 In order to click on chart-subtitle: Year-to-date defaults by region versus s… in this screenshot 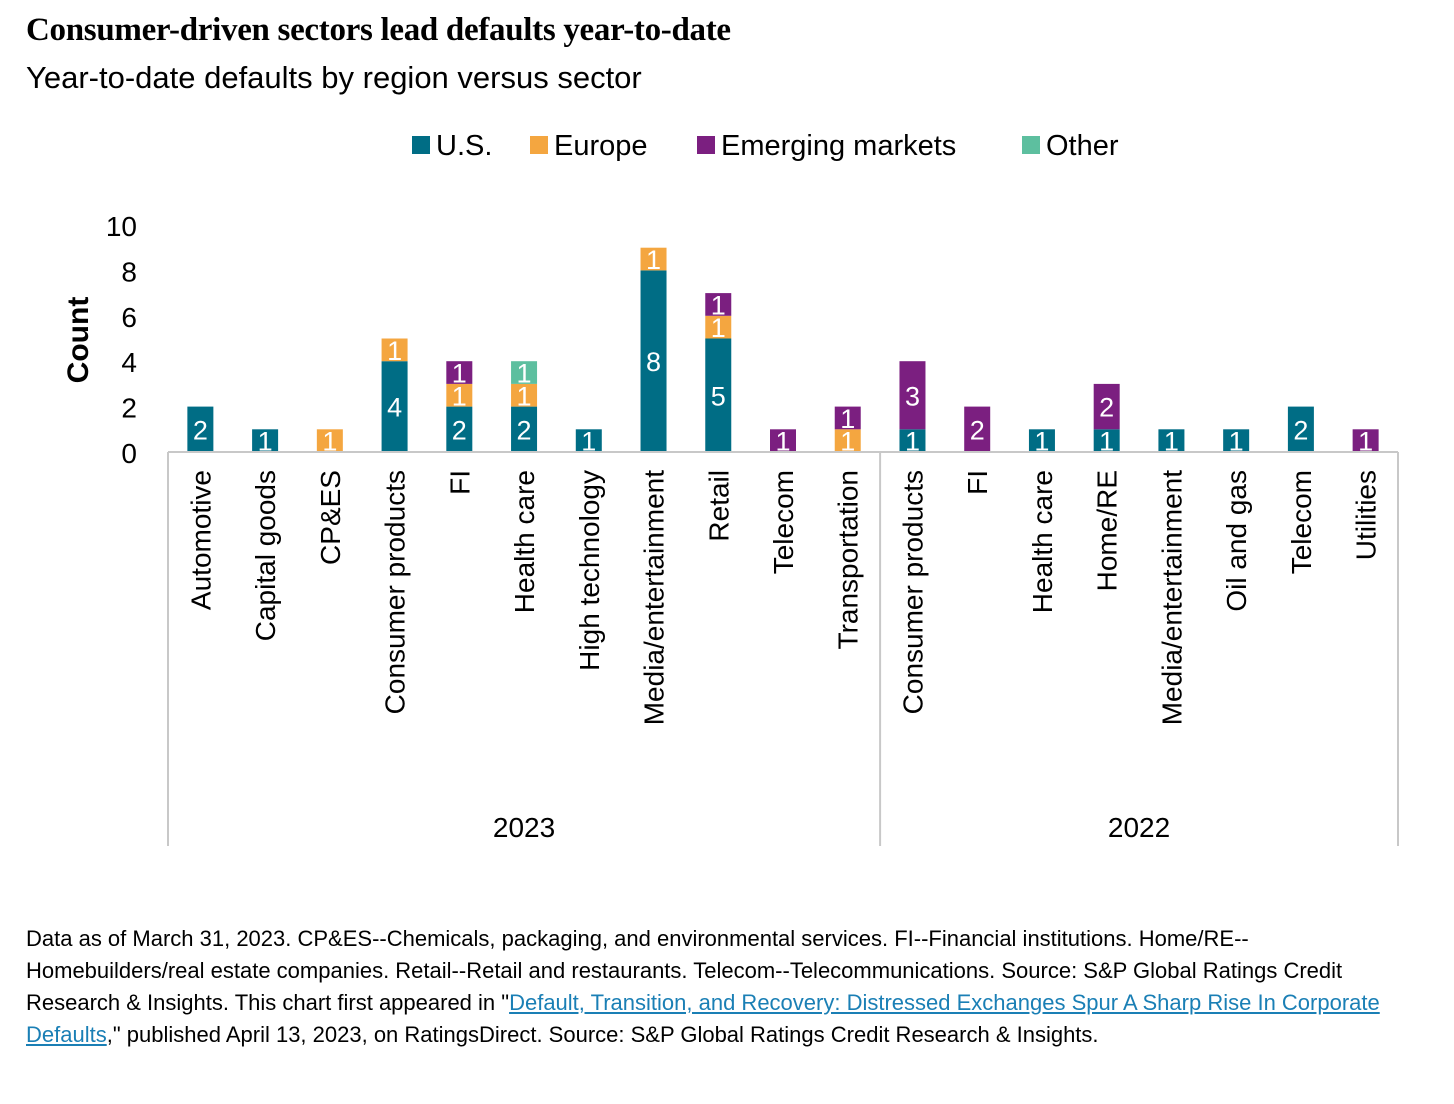, I will do `click(334, 77)`.